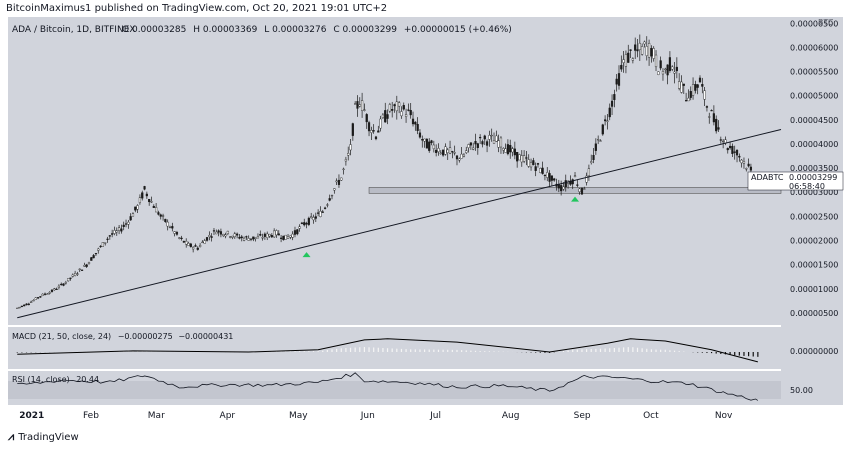  I want to click on ohlc-high-label: H, so click(196, 30).